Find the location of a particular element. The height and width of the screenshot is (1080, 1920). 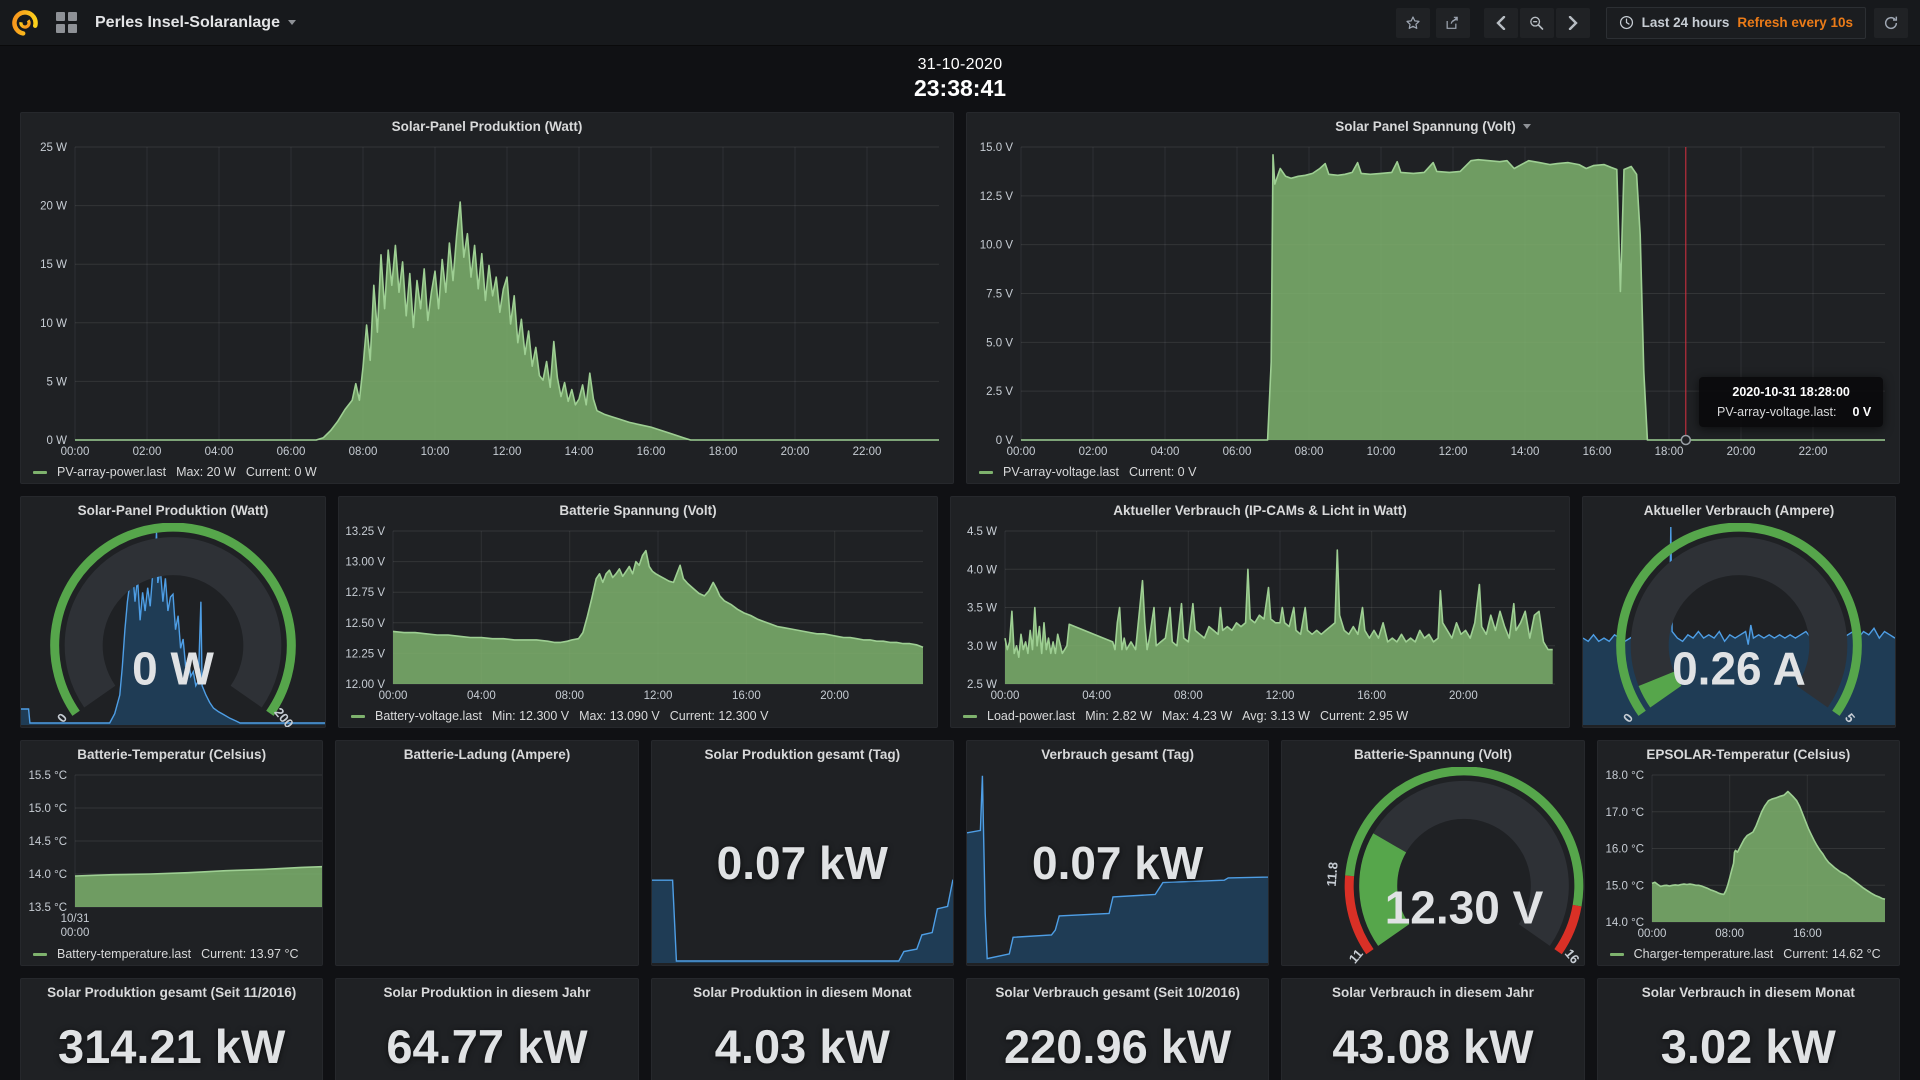

svg-text: 13.25 V is located at coordinates (365, 532).